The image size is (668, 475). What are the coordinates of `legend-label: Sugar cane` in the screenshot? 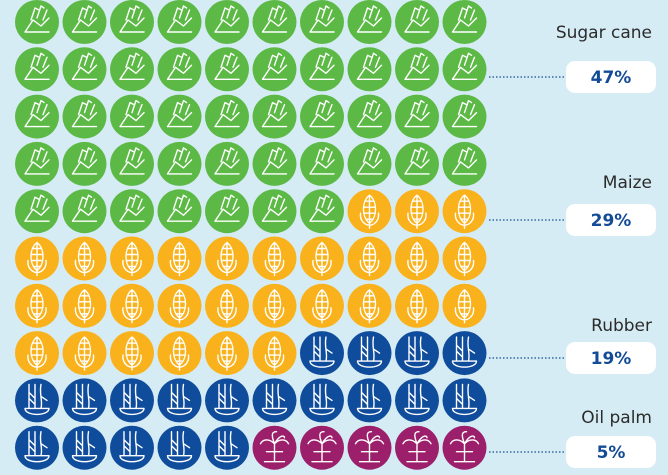 It's located at (604, 33).